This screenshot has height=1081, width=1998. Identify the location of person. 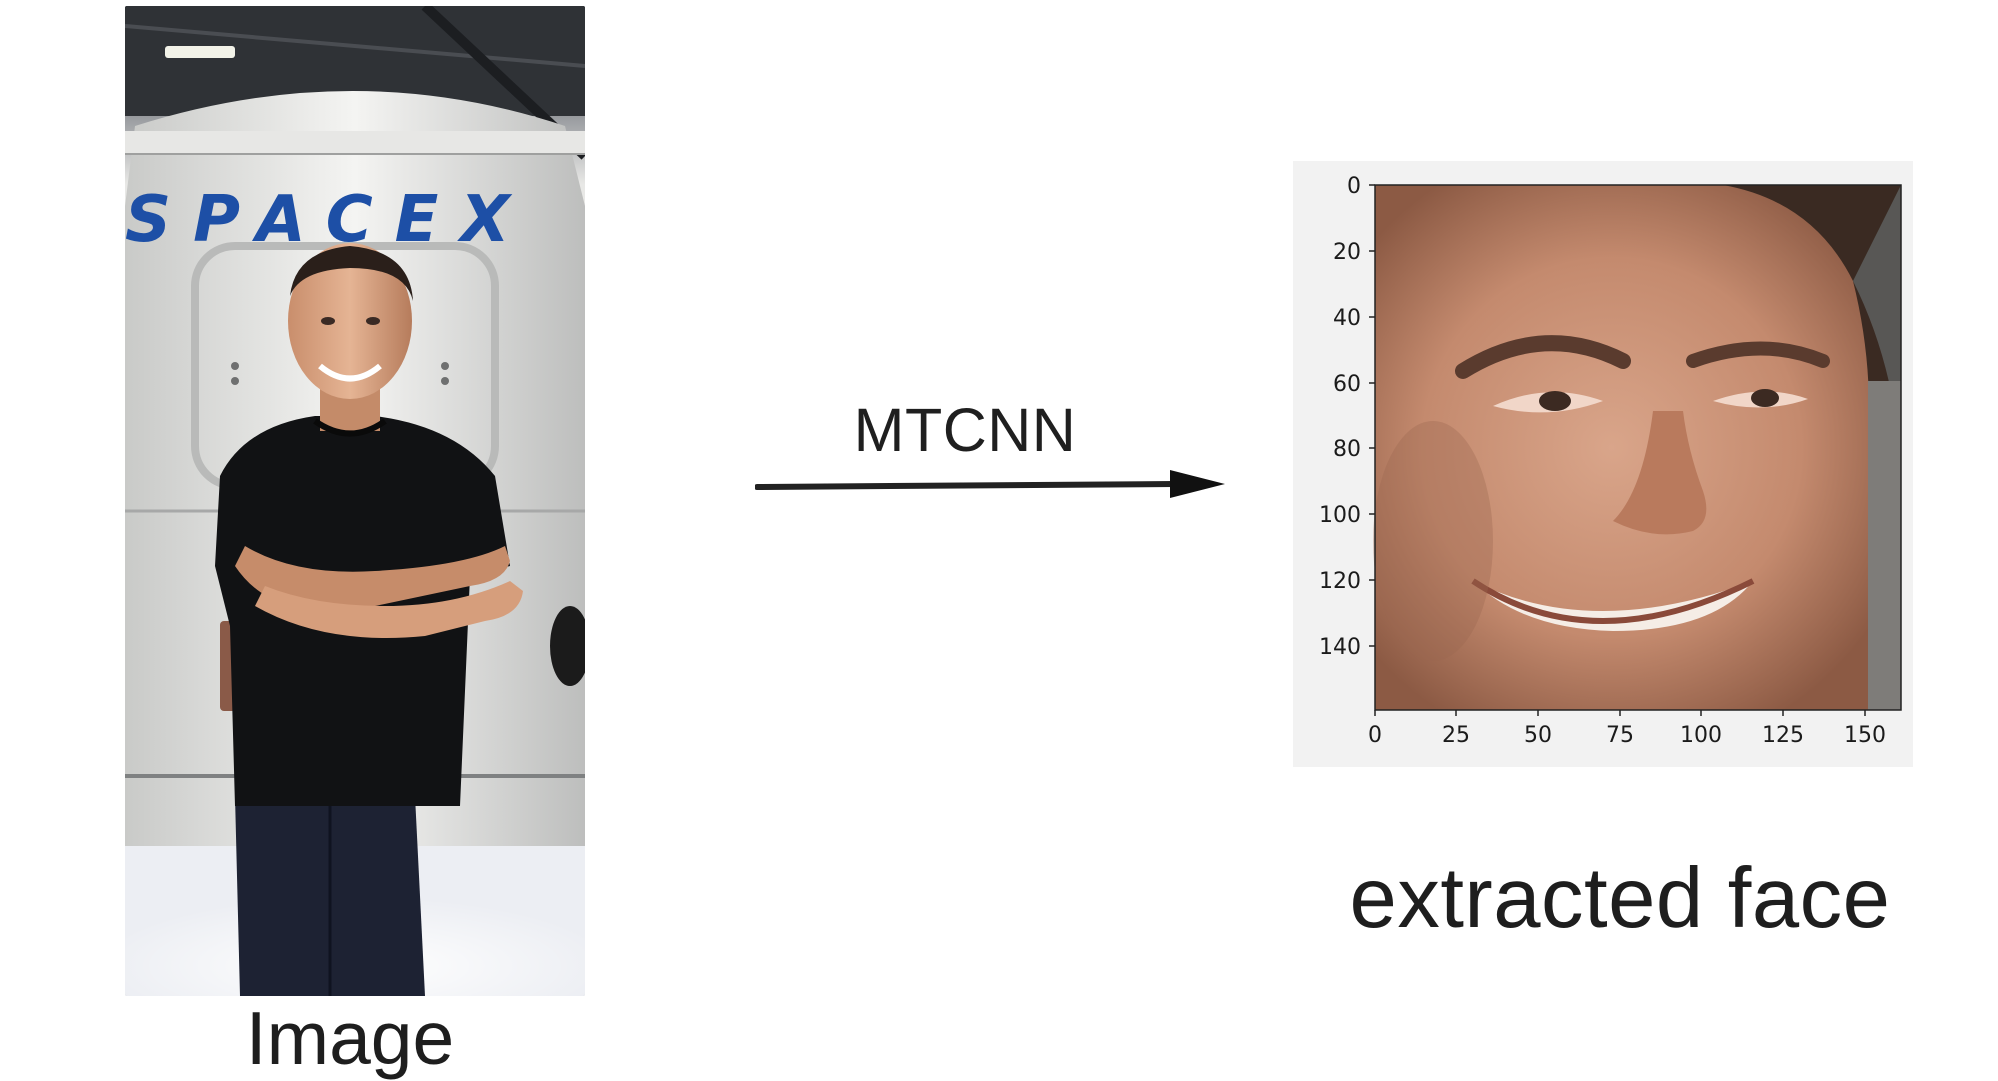
(369, 619).